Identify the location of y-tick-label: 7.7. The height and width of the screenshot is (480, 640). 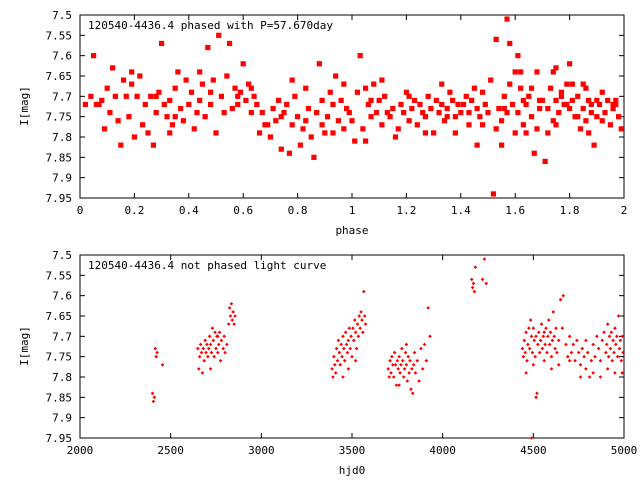
(62, 336).